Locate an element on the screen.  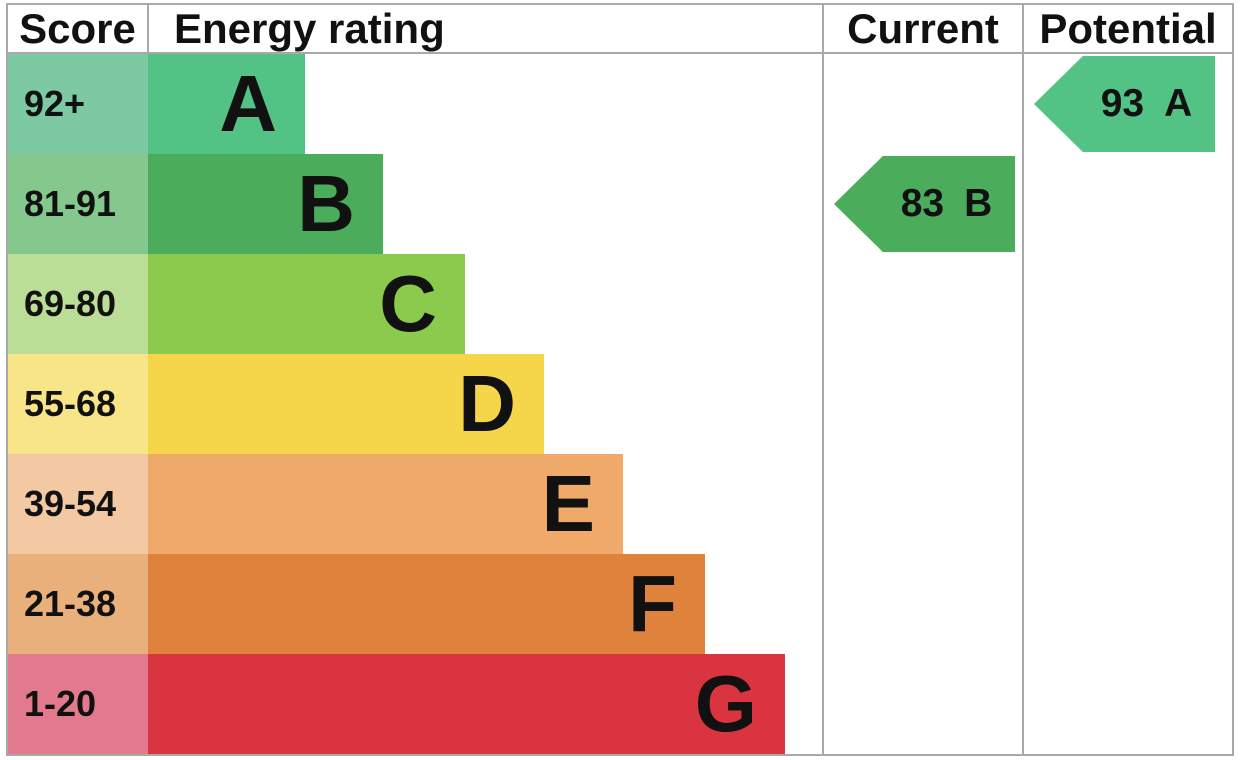
column-header-energy-rating: Energy rating is located at coordinates (309, 28).